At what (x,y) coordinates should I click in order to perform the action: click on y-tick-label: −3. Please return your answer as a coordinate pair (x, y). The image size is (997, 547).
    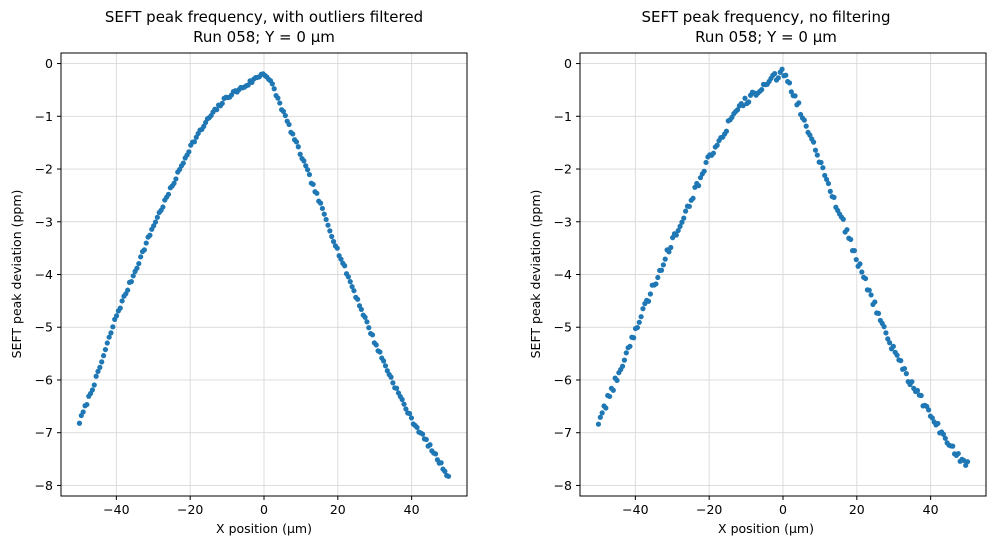
    Looking at the image, I should click on (44, 221).